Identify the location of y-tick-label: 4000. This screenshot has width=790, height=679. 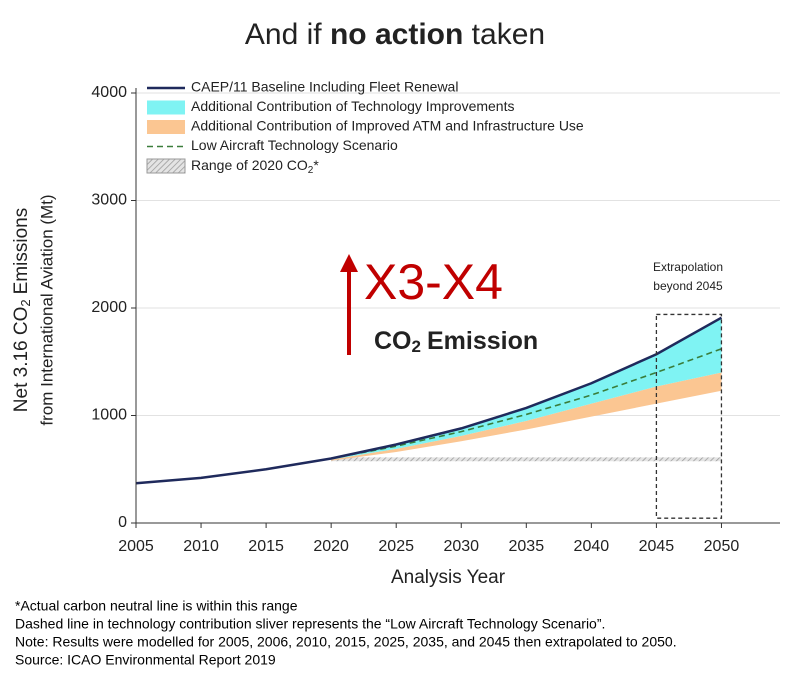
(109, 92).